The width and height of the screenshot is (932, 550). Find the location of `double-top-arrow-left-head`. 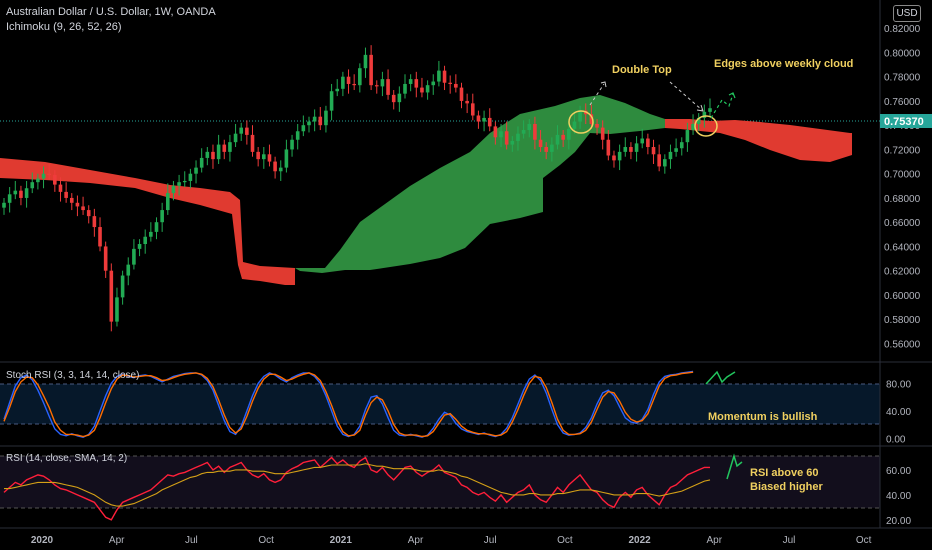

double-top-arrow-left-head is located at coordinates (603, 84).